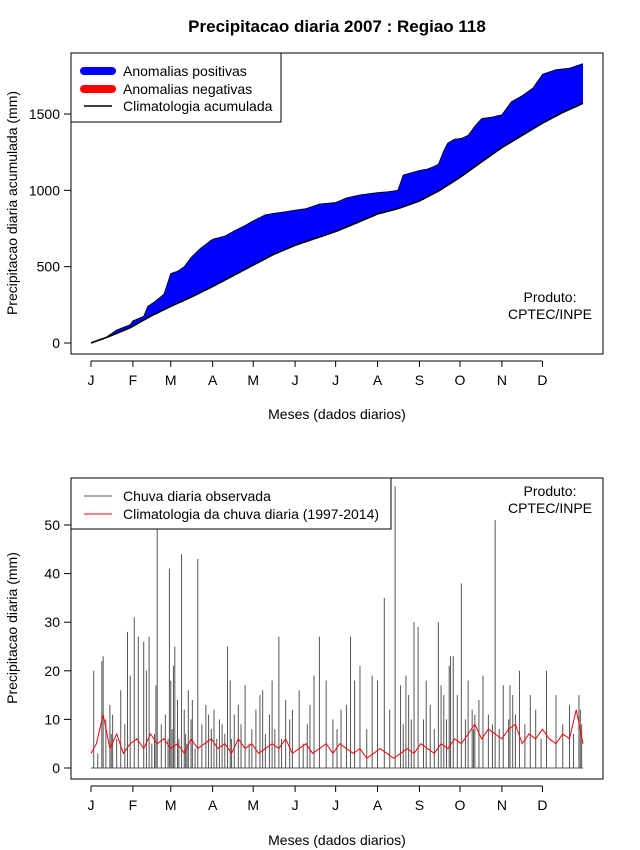 The width and height of the screenshot is (640, 850). I want to click on chart2-x-tick-label: N, so click(502, 805).